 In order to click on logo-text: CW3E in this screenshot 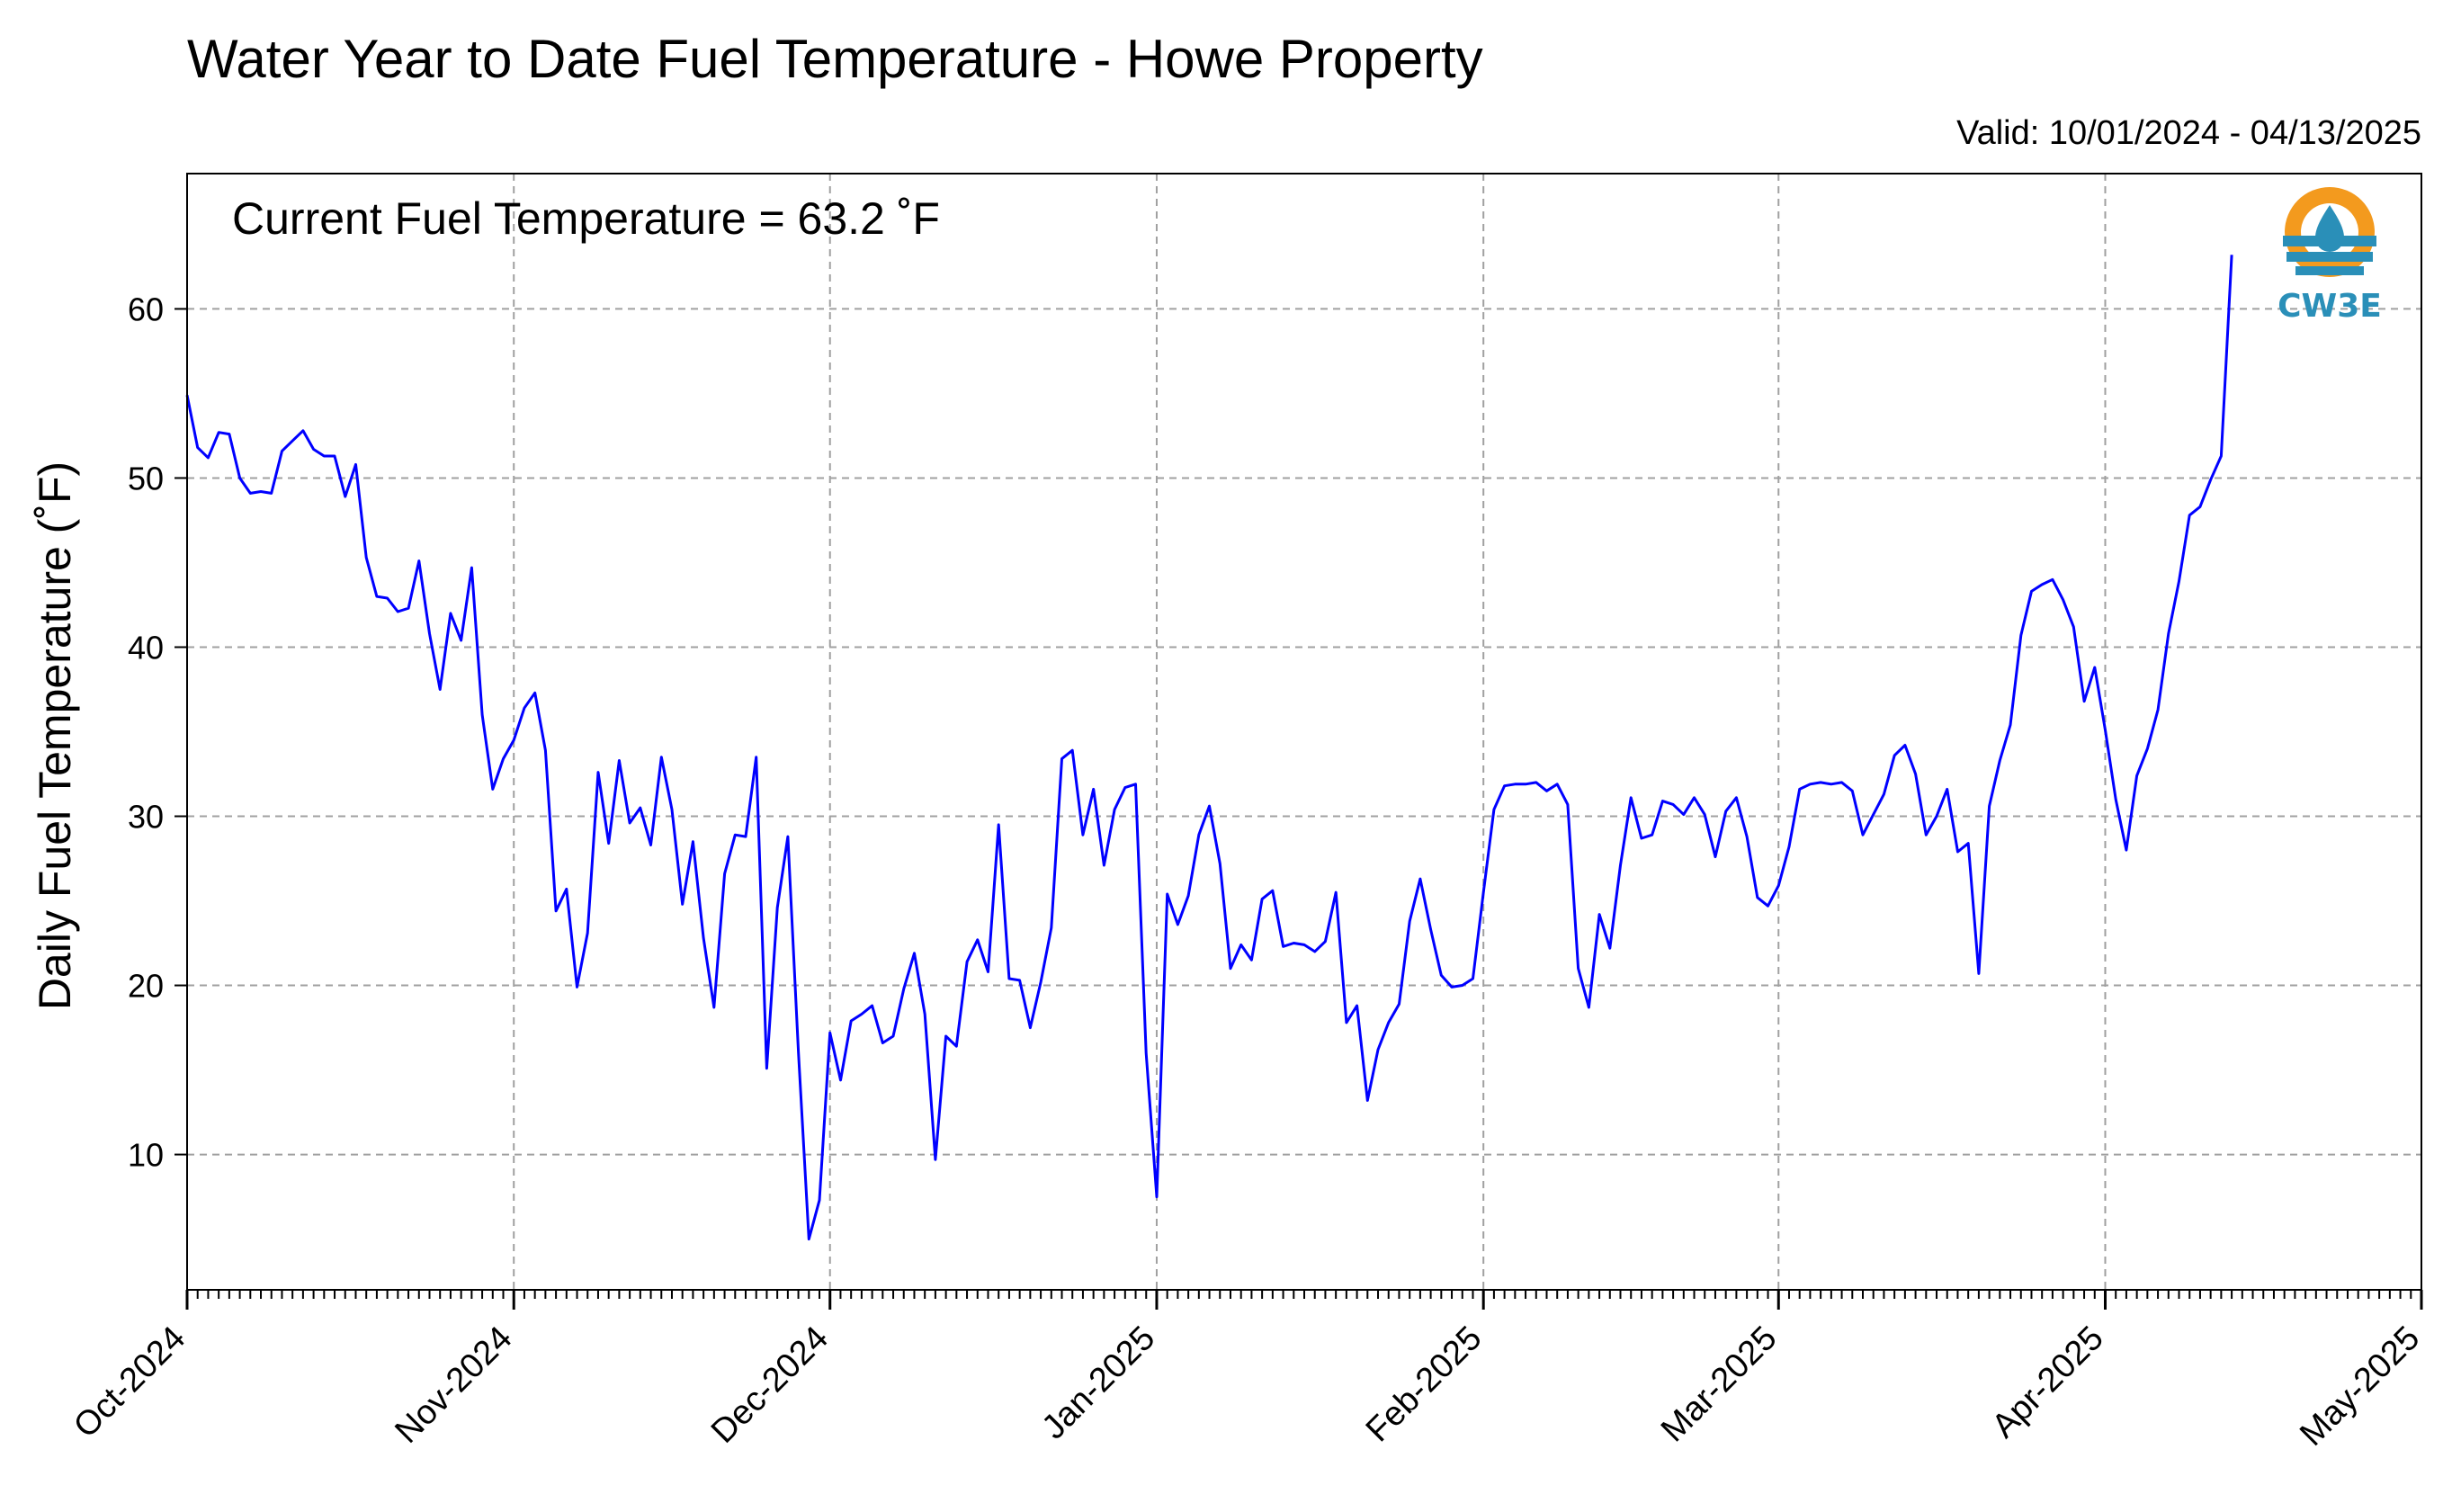, I will do `click(2329, 306)`.